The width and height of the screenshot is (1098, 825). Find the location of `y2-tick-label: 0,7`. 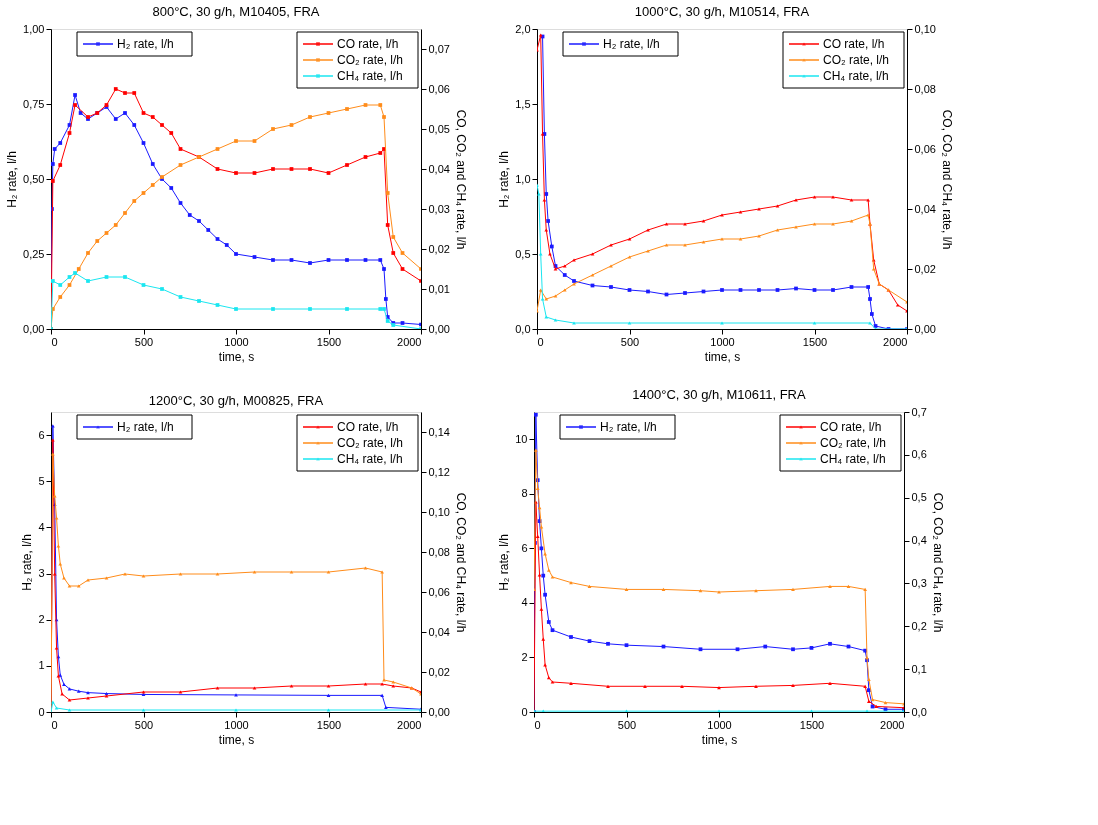

y2-tick-label: 0,7 is located at coordinates (919, 411).